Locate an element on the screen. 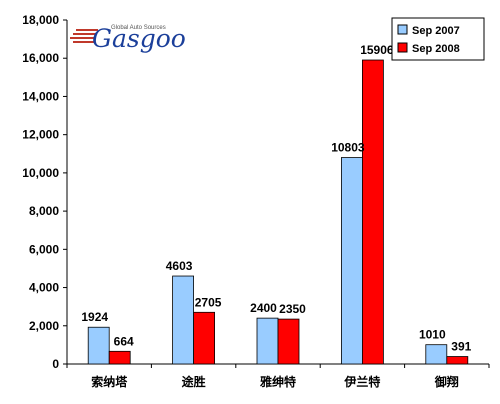  logo-wordmark: Gasgoo is located at coordinates (139, 38).